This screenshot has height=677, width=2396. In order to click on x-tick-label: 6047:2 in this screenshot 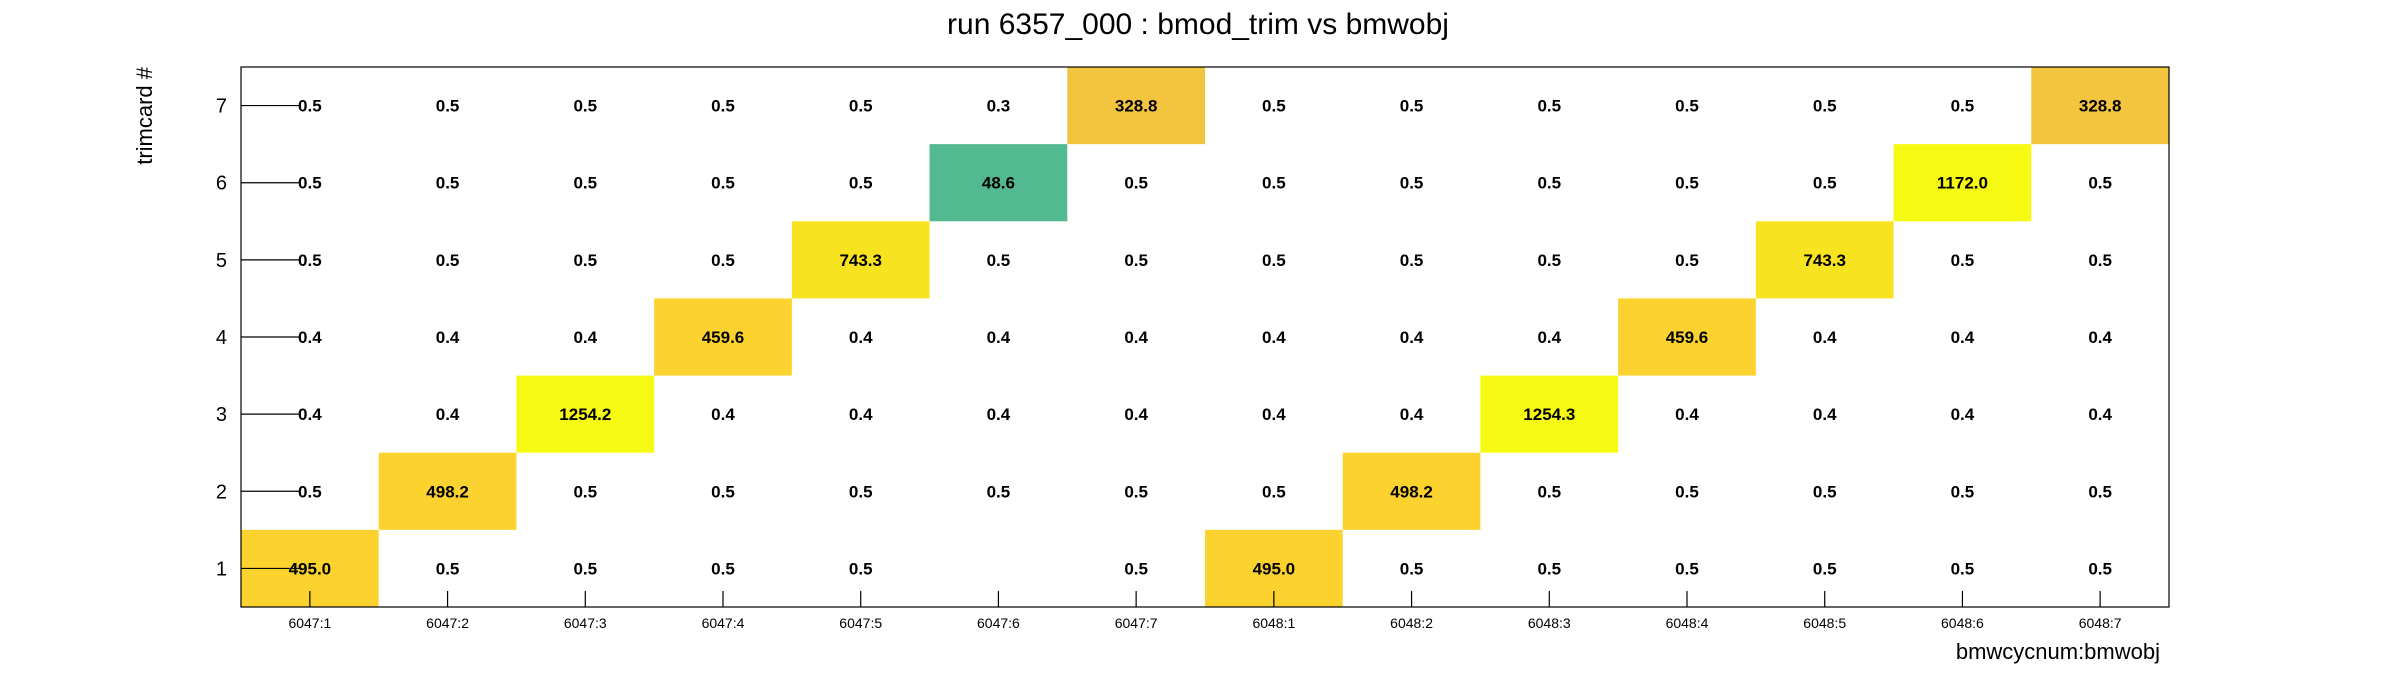, I will do `click(447, 623)`.